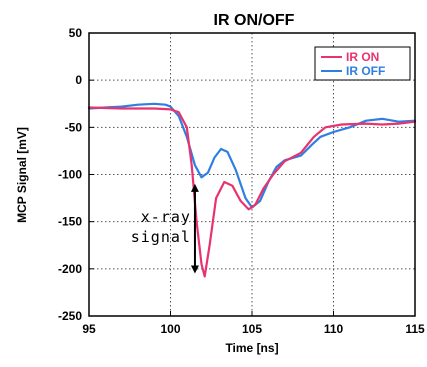  What do you see at coordinates (194, 269) in the screenshot?
I see `annotation-arrowhead-down` at bounding box center [194, 269].